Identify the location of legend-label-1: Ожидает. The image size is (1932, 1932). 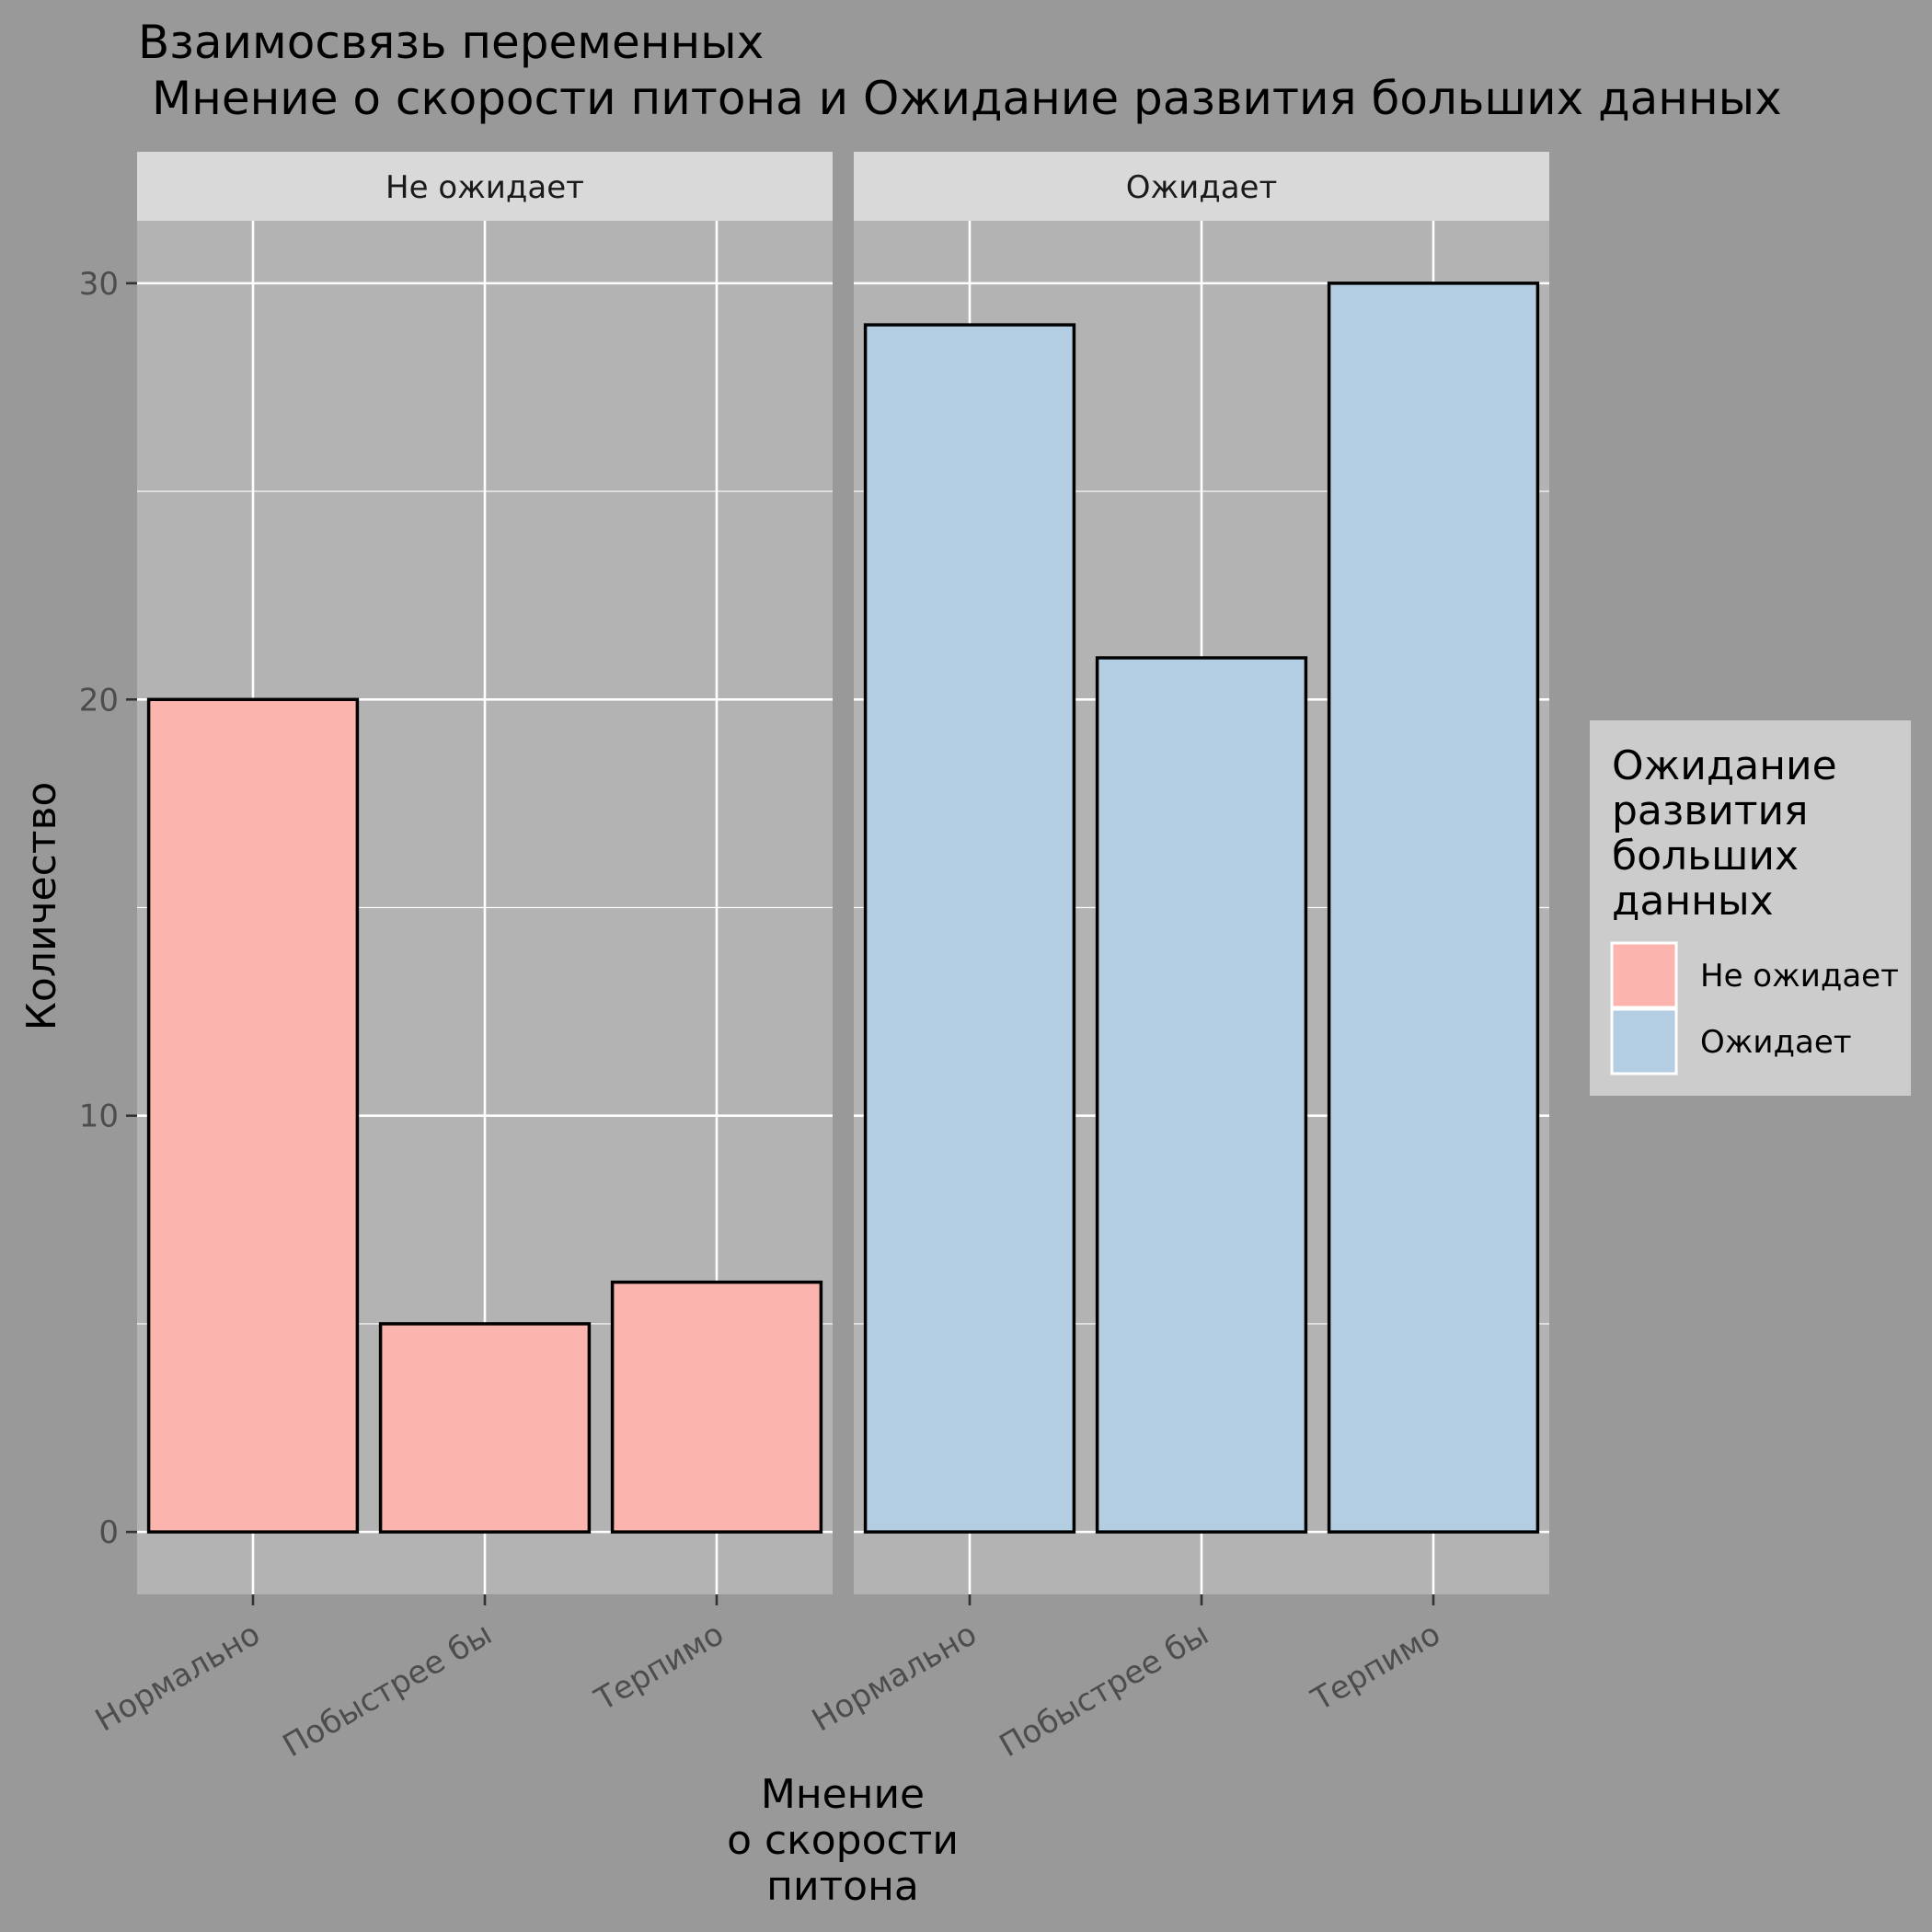
(1776, 1042).